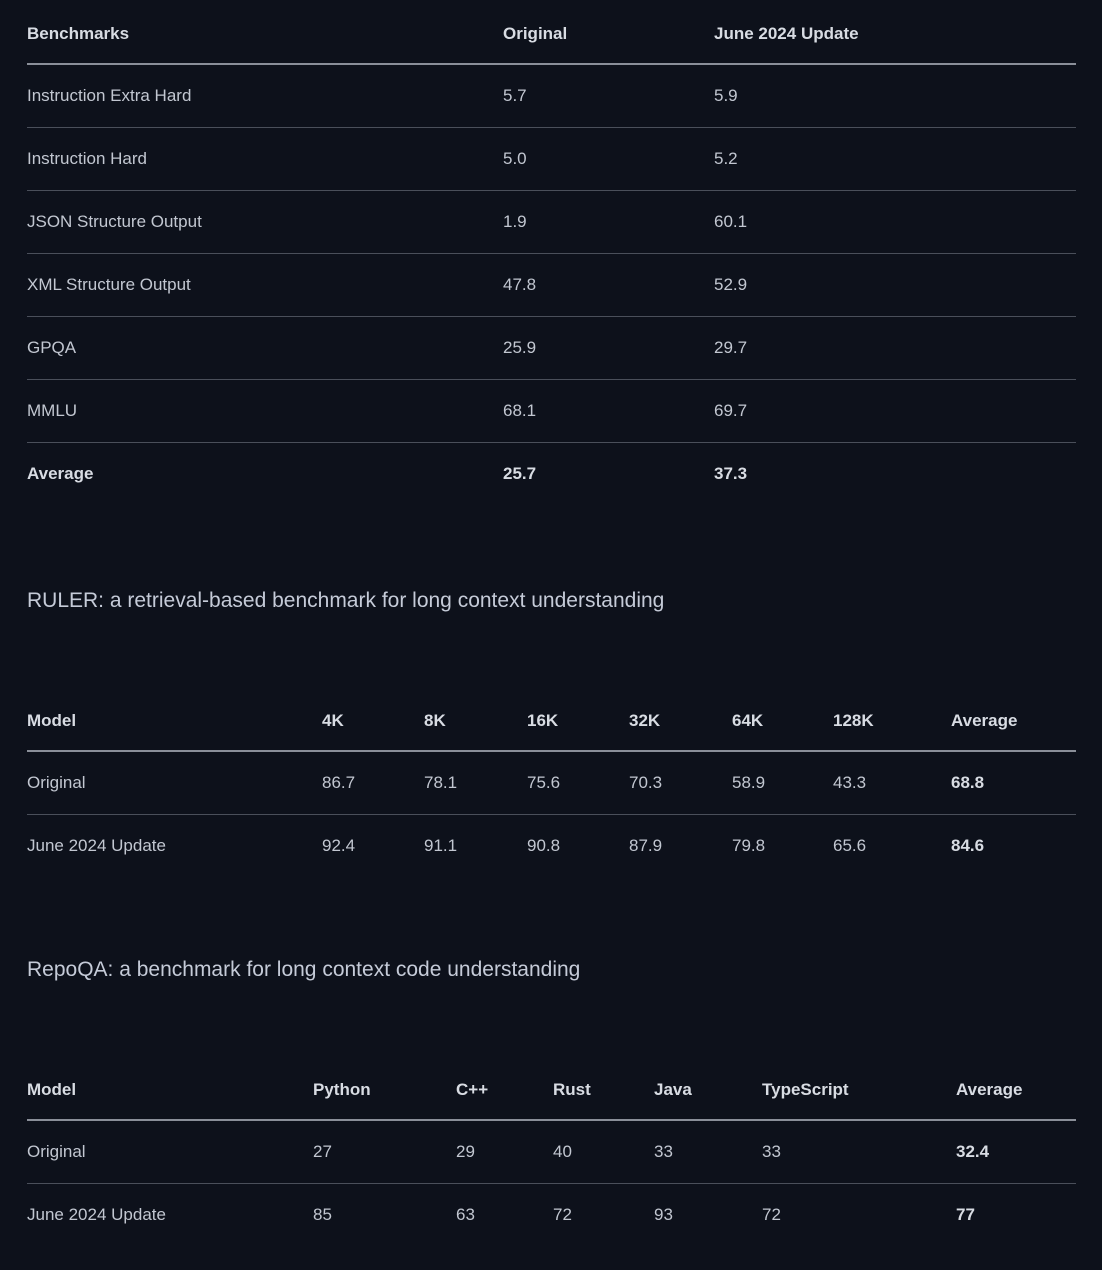  I want to click on update-score: 60.1, so click(895, 222).